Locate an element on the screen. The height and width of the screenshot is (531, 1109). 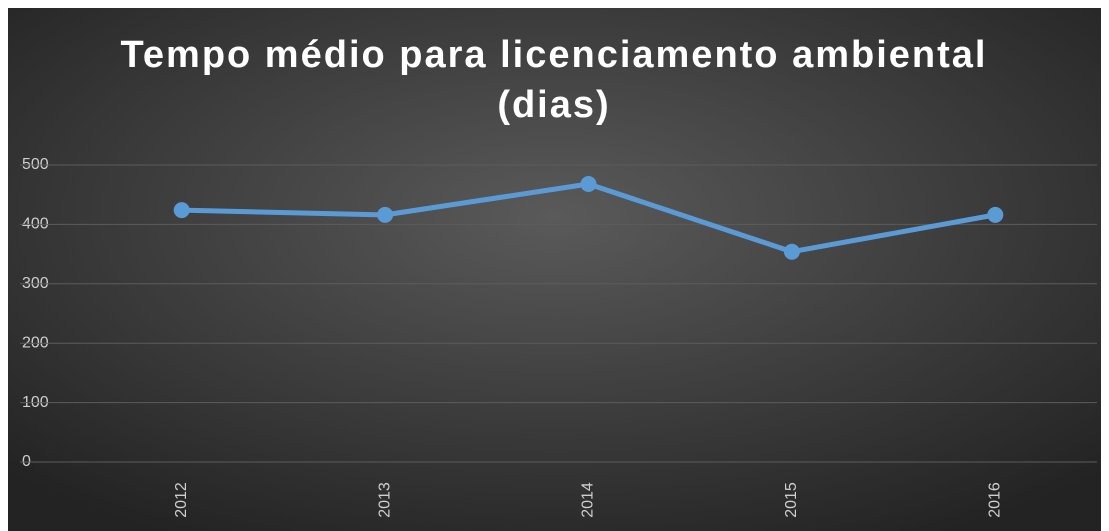
x-tick-label: 2015 is located at coordinates (791, 500).